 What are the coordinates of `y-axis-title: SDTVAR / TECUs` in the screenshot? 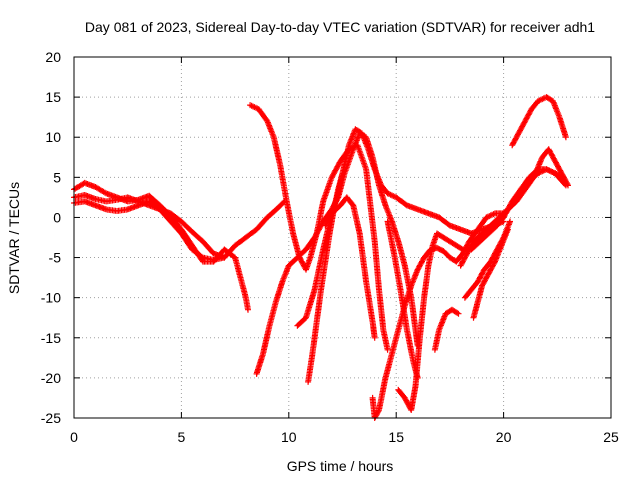 It's located at (14, 238).